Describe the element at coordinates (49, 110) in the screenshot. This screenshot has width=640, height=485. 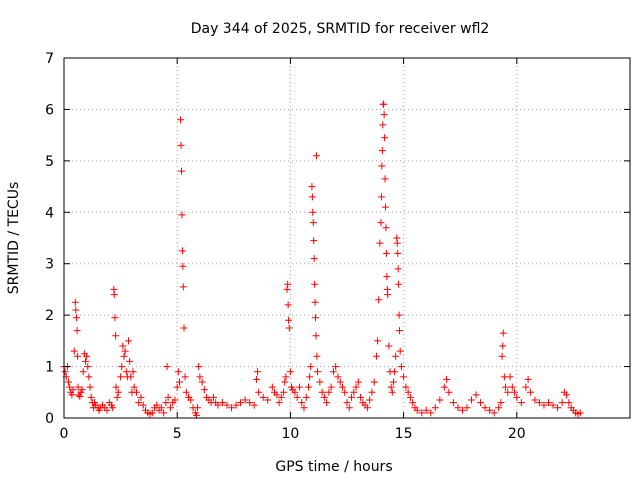
I see `y-tick-label: 6` at that location.